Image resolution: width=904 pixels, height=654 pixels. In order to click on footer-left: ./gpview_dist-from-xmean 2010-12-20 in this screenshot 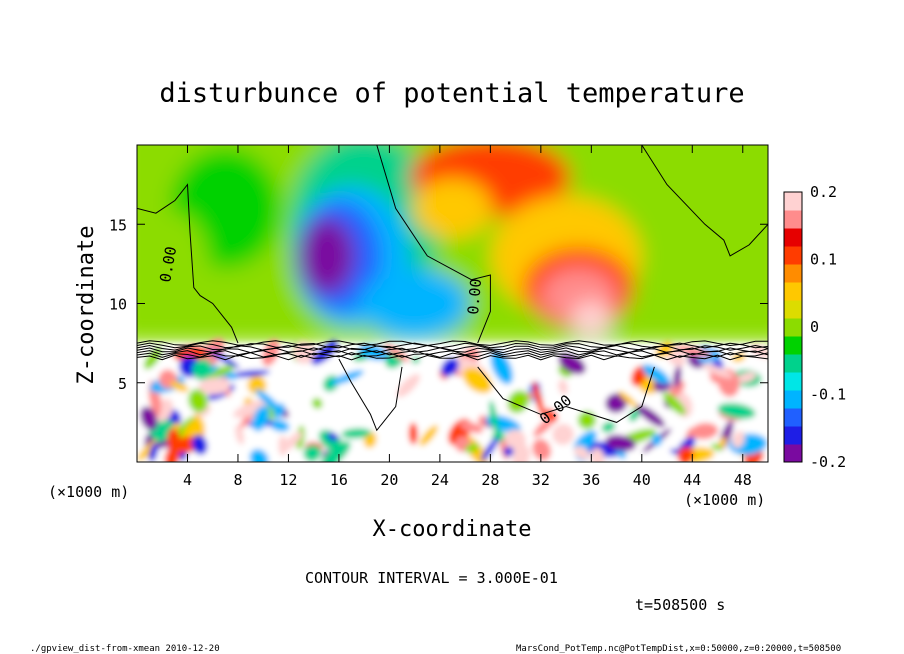, I will do `click(125, 649)`.